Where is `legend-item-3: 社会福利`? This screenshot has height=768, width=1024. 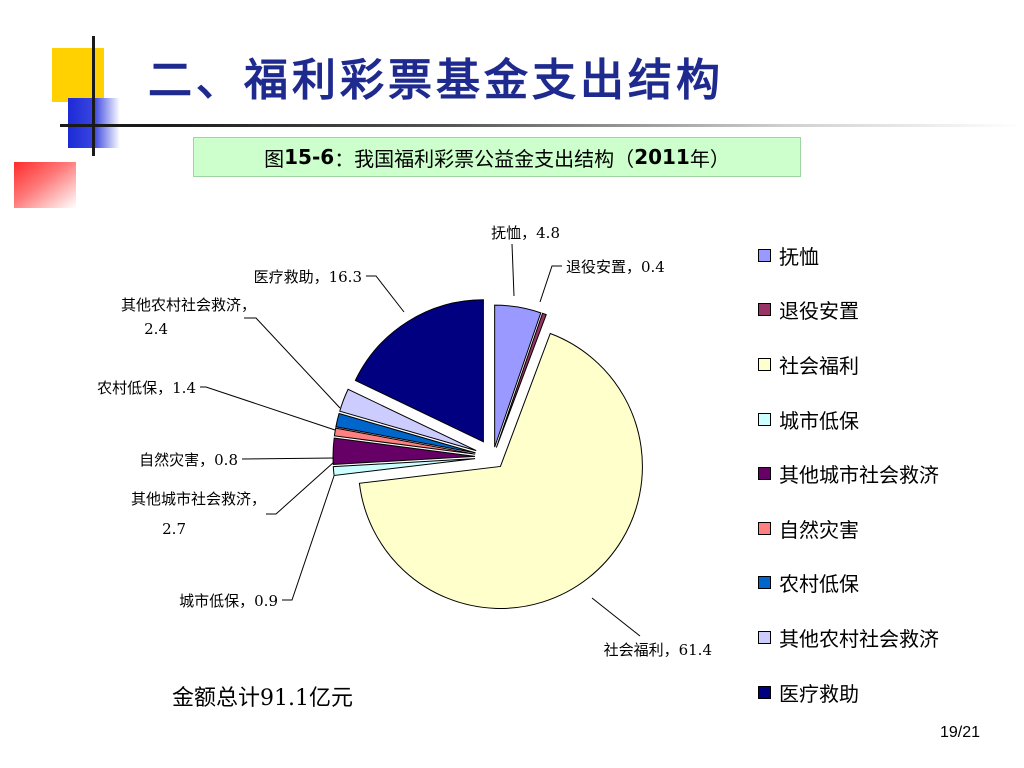
legend-item-3: 社会福利 is located at coordinates (848, 364).